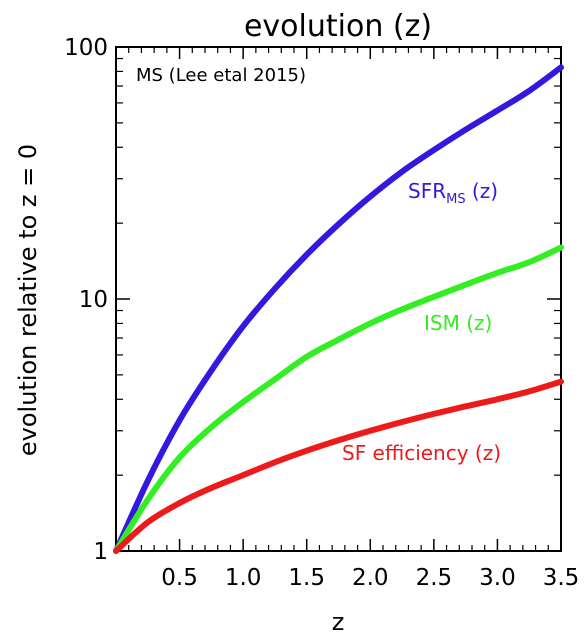 The image size is (585, 639). What do you see at coordinates (370, 578) in the screenshot?
I see `x-tick-label: 2.0` at bounding box center [370, 578].